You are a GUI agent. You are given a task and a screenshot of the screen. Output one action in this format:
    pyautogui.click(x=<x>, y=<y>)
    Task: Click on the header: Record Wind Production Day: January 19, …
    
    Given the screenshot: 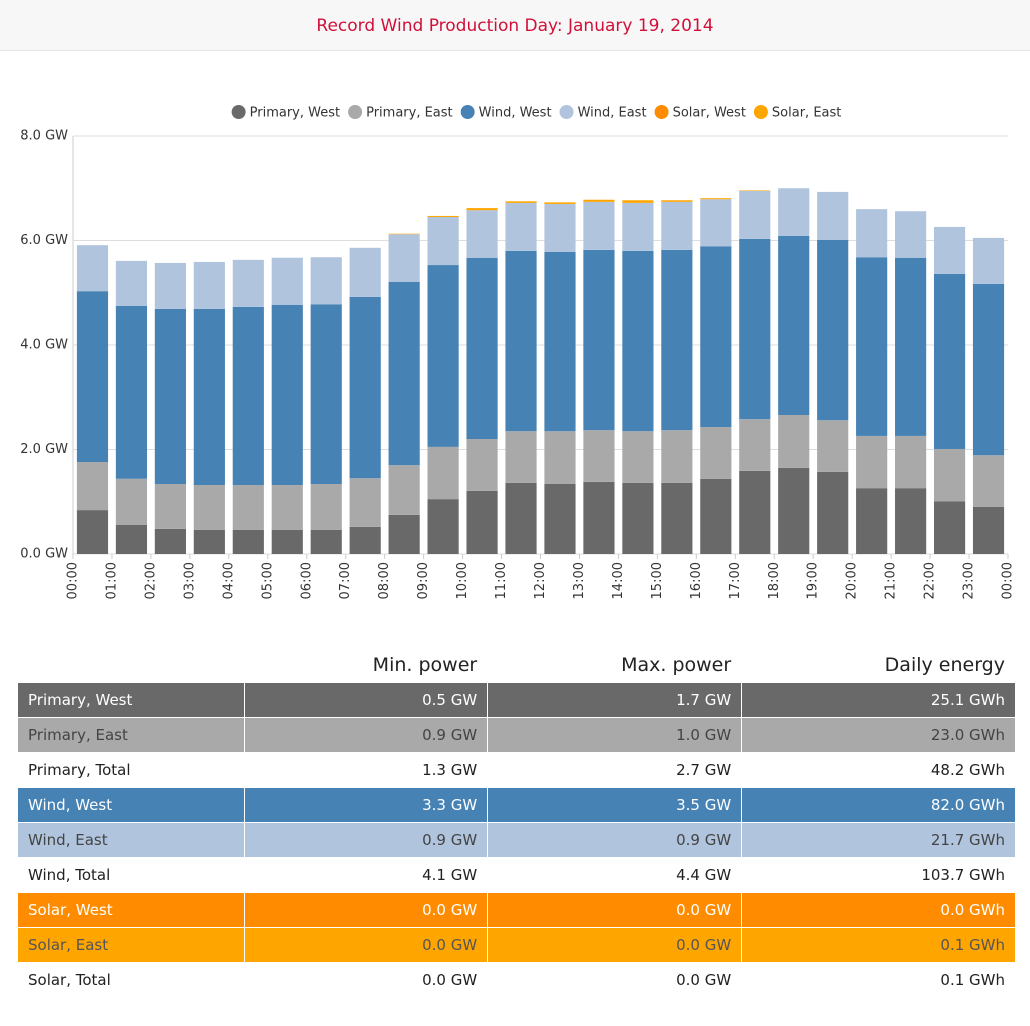 What is the action you would take?
    pyautogui.click(x=515, y=25)
    